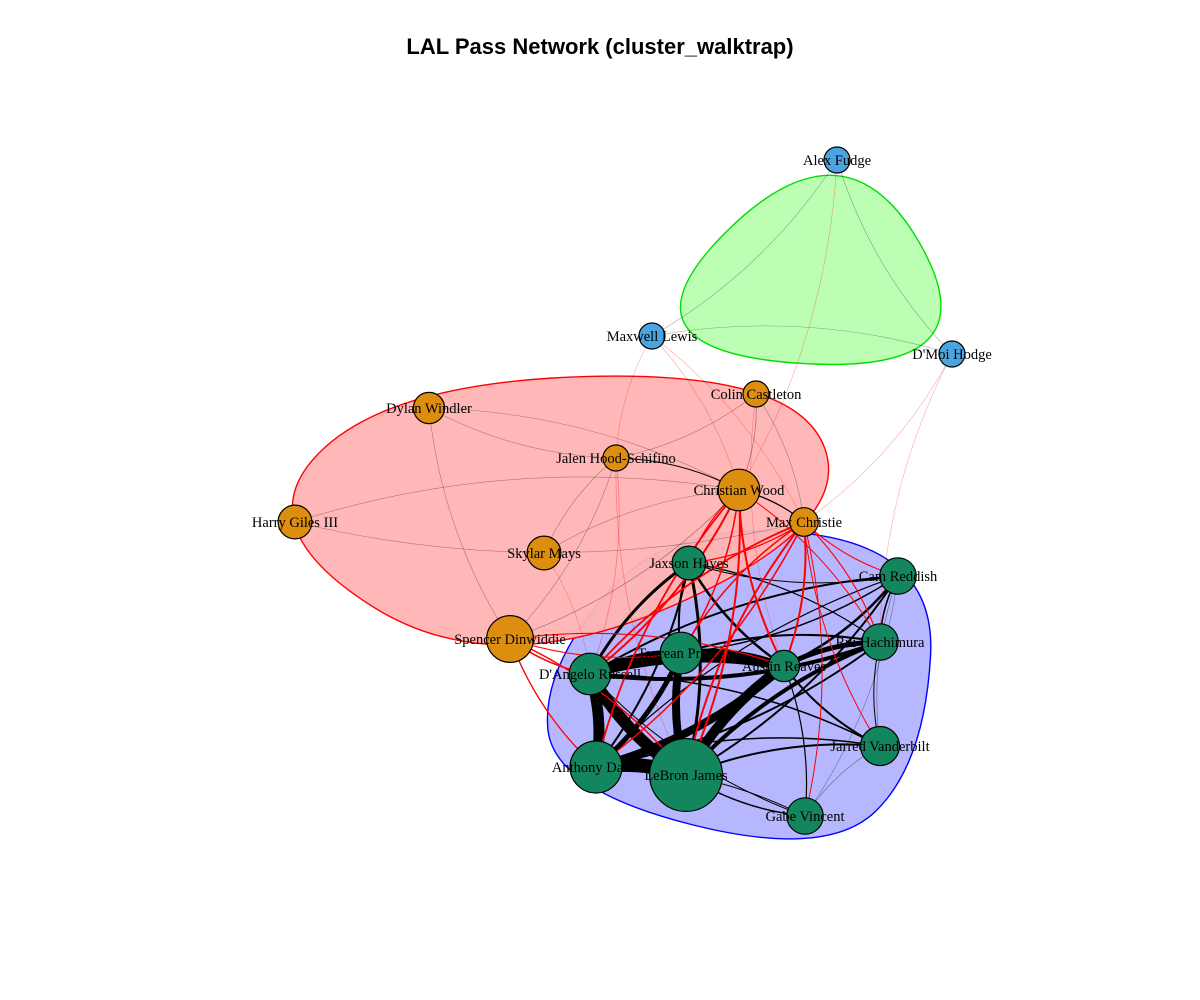 The height and width of the screenshot is (1000, 1200). I want to click on edge-harry-christian, so click(517, 499).